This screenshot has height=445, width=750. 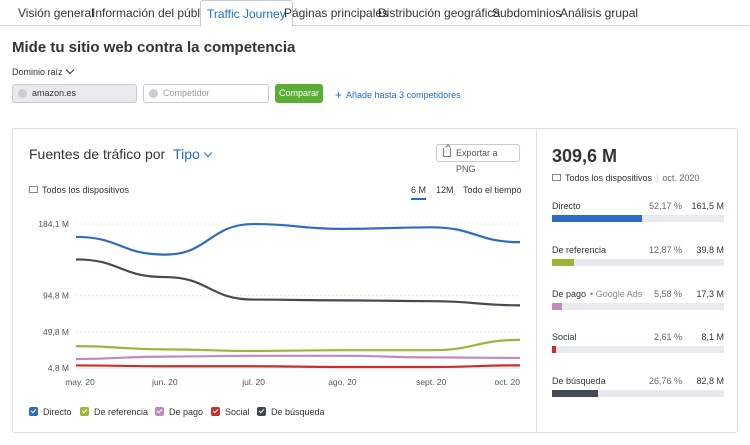 I want to click on series-line-de-pago, so click(x=298, y=357).